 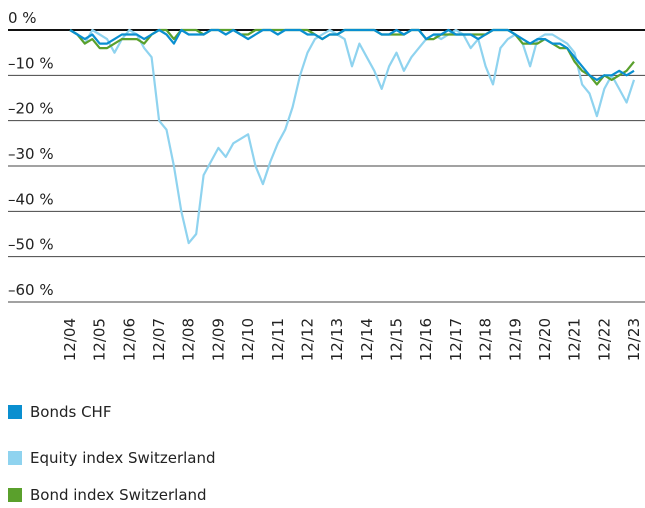 What do you see at coordinates (545, 339) in the screenshot?
I see `x-tick-label: 12/20` at bounding box center [545, 339].